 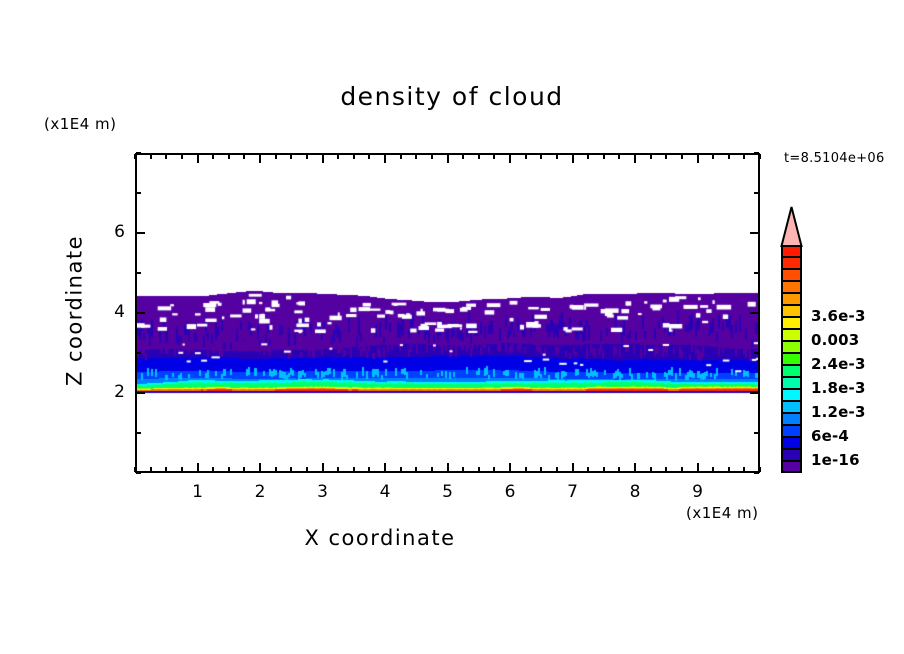 What do you see at coordinates (197, 492) in the screenshot?
I see `x-tick-label: 1` at bounding box center [197, 492].